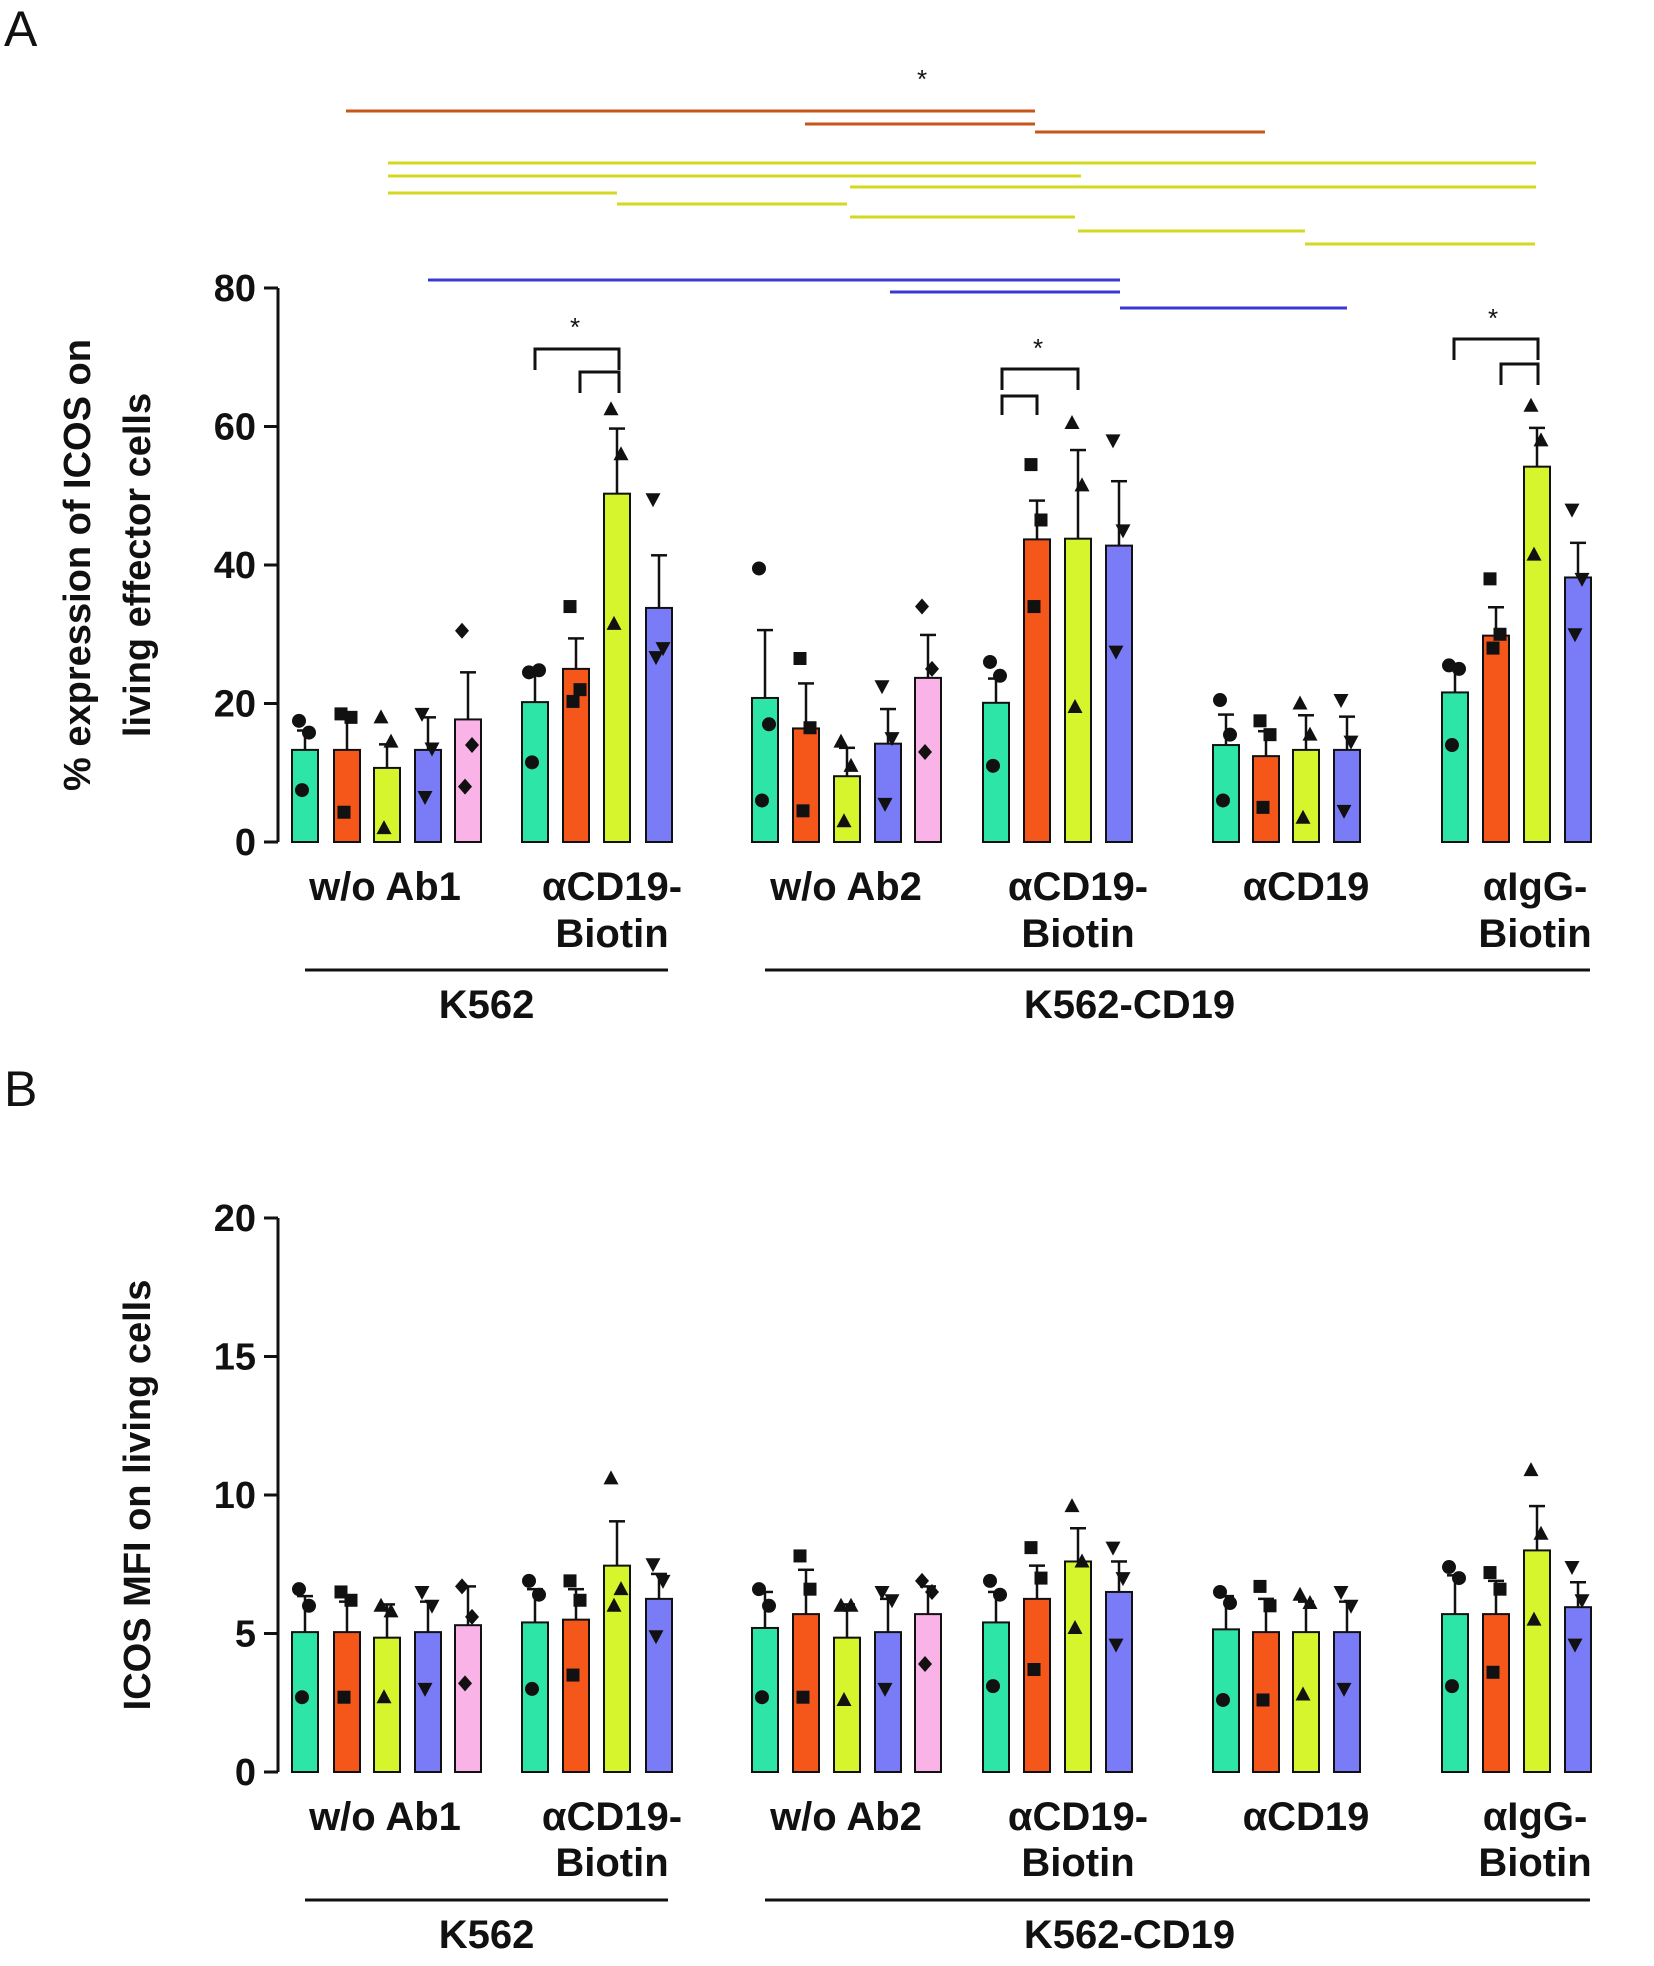 The image size is (1654, 1966). Describe the element at coordinates (245, 1635) in the screenshot. I see `y-tick-label: 5` at that location.